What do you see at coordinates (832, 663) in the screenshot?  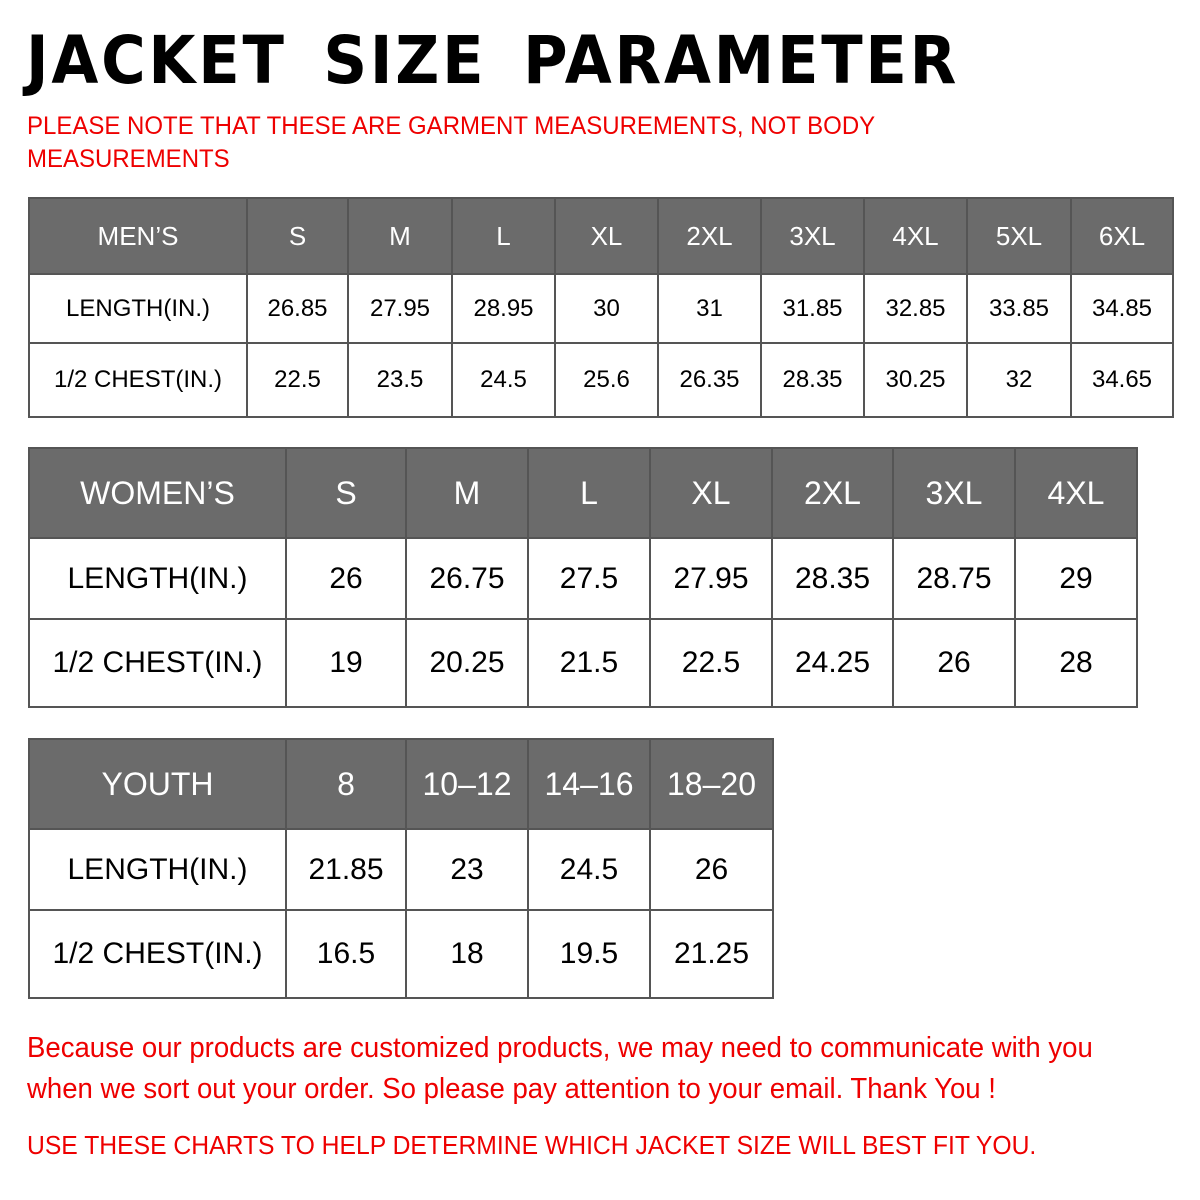 I see `measurement-value: 24.25` at bounding box center [832, 663].